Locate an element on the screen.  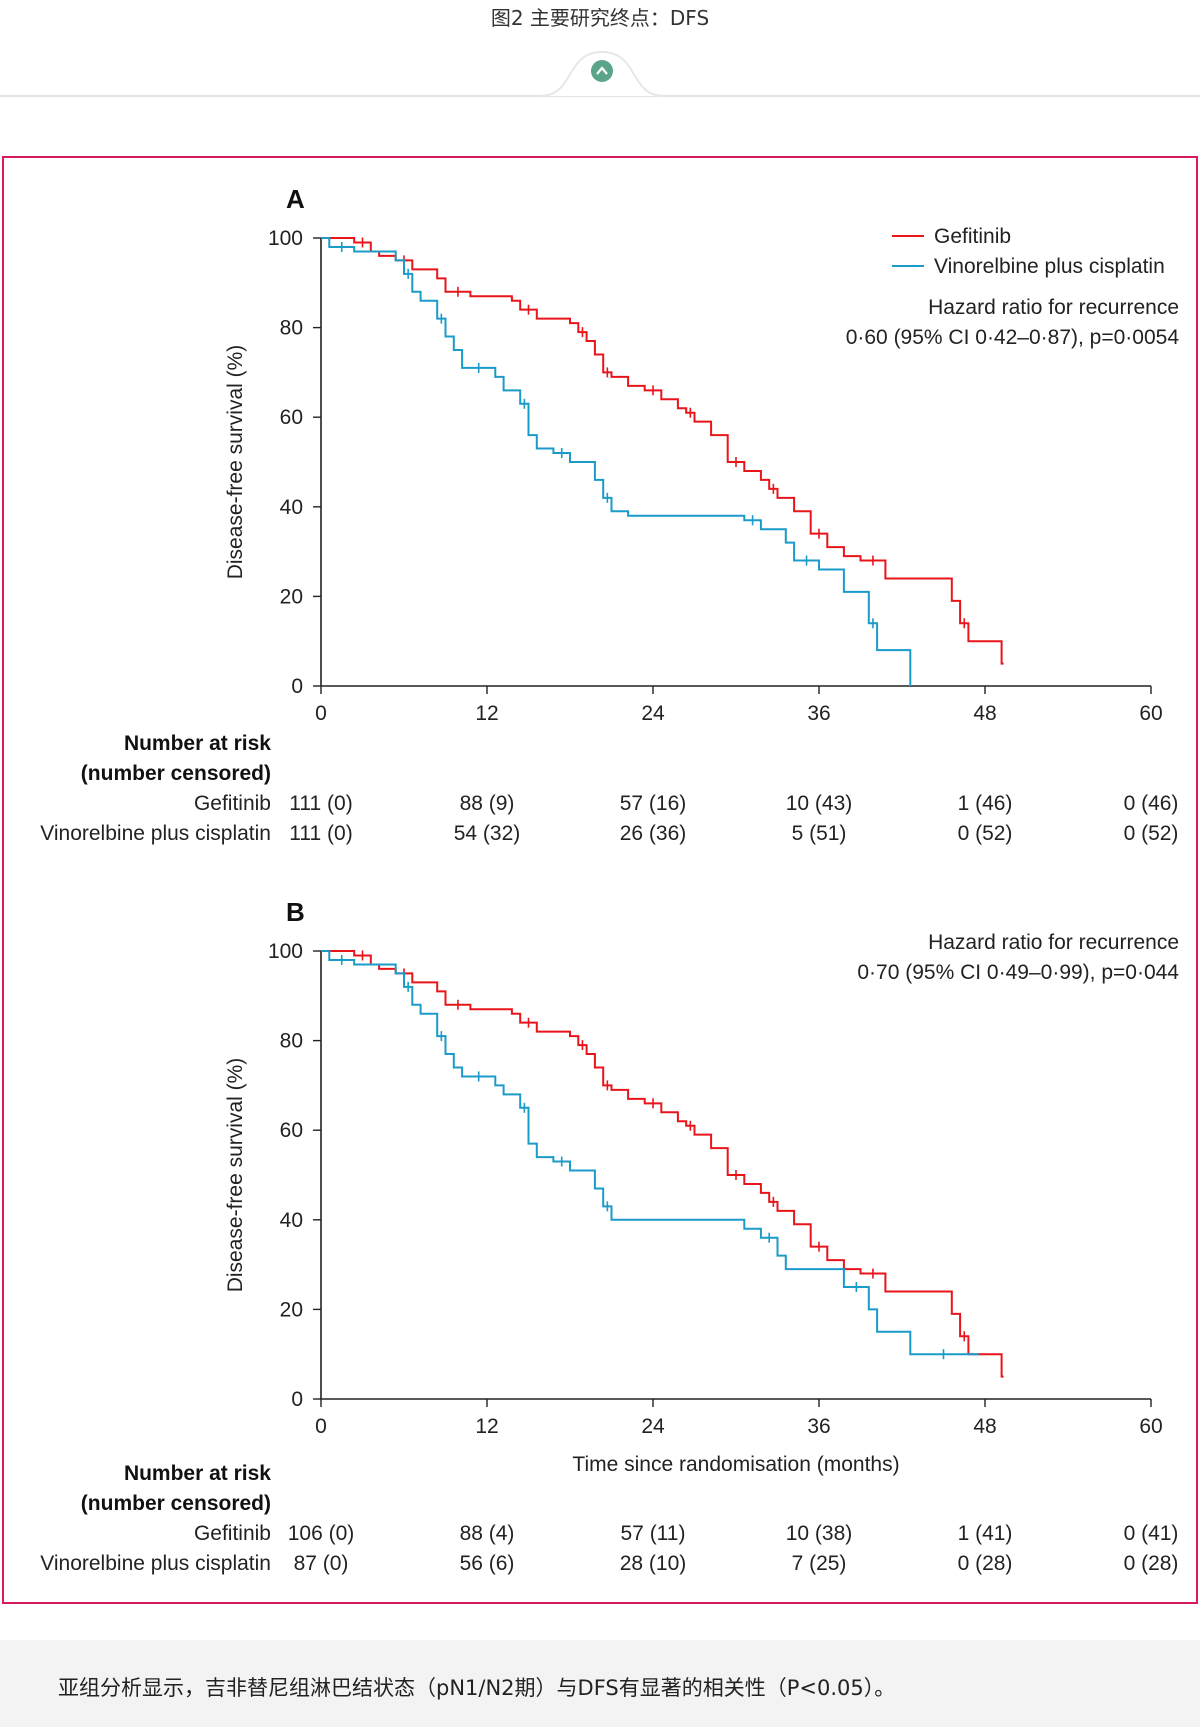
legend-label-vinorelbine: Vinorelbine plus cisplatin is located at coordinates (1049, 266).